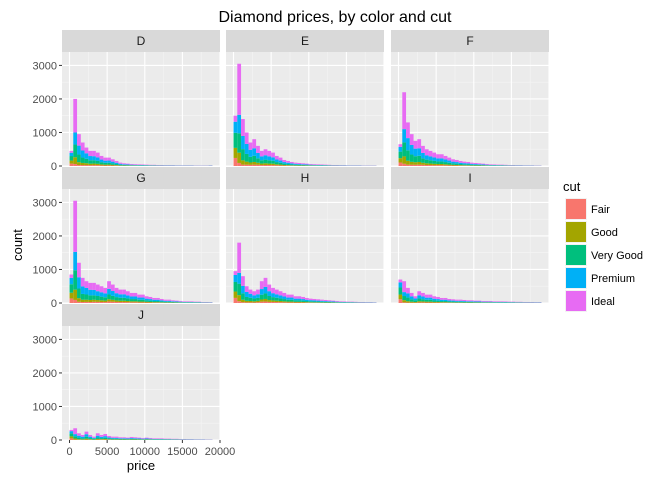  Describe the element at coordinates (127, 238) in the screenshot. I see `facet-panel-G: G 0 1000 2000 3000` at that location.